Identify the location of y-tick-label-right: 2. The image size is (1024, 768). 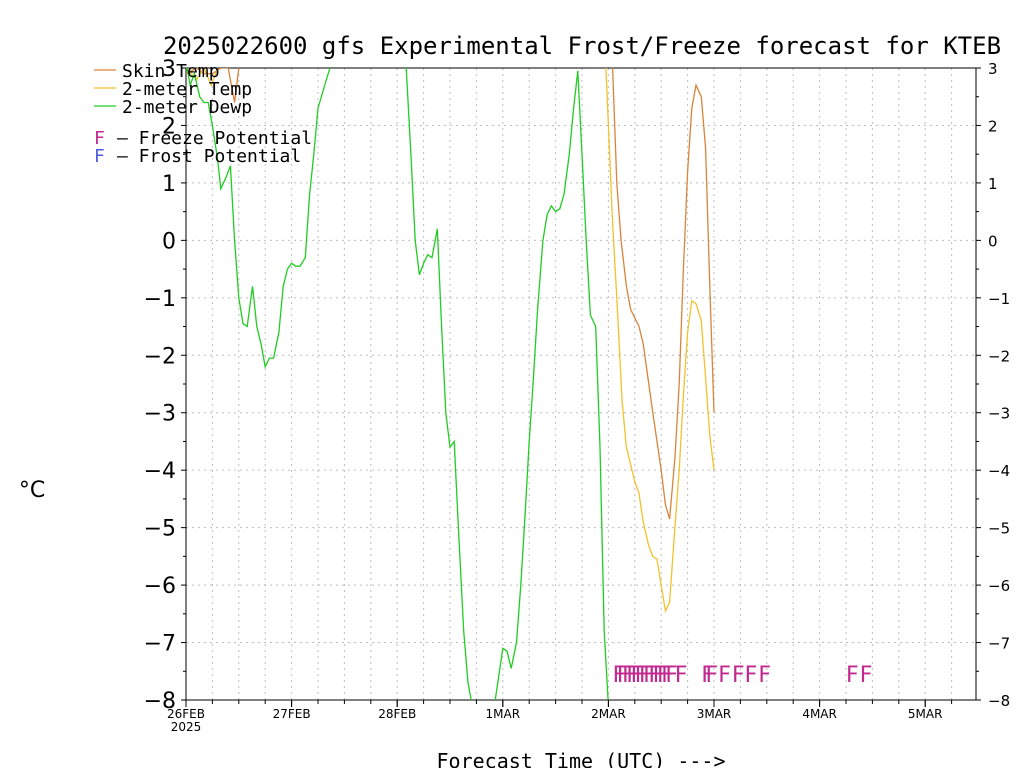
(993, 126).